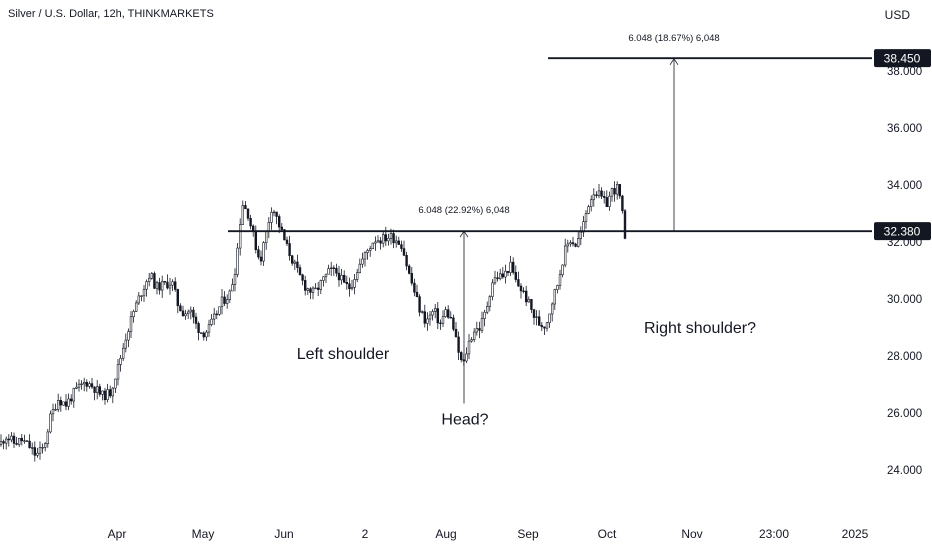 The height and width of the screenshot is (550, 932). I want to click on y-tick-label: 24.000, so click(904, 471).